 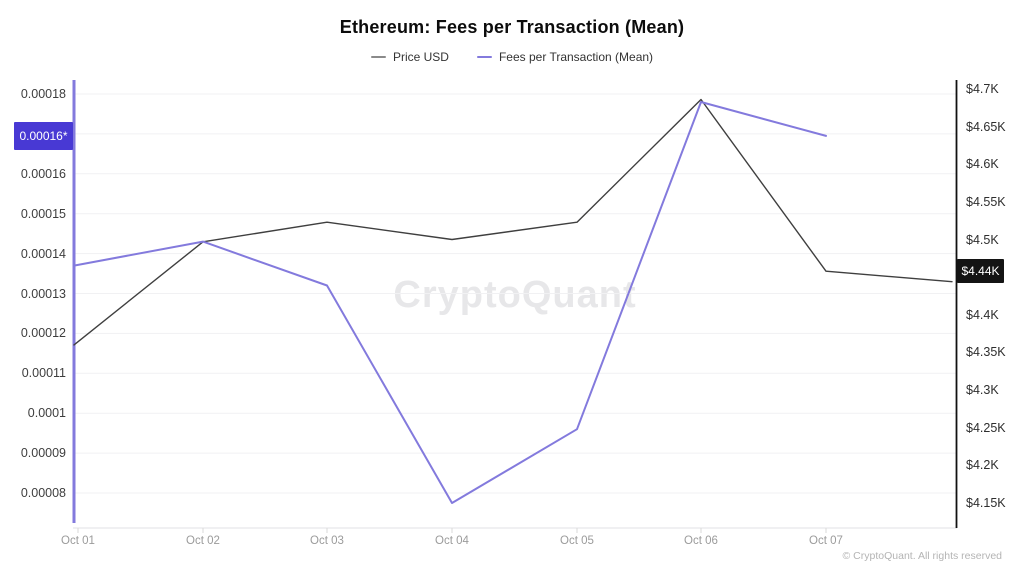 I want to click on x-axis-tick-label: Oct 03, so click(x=327, y=541).